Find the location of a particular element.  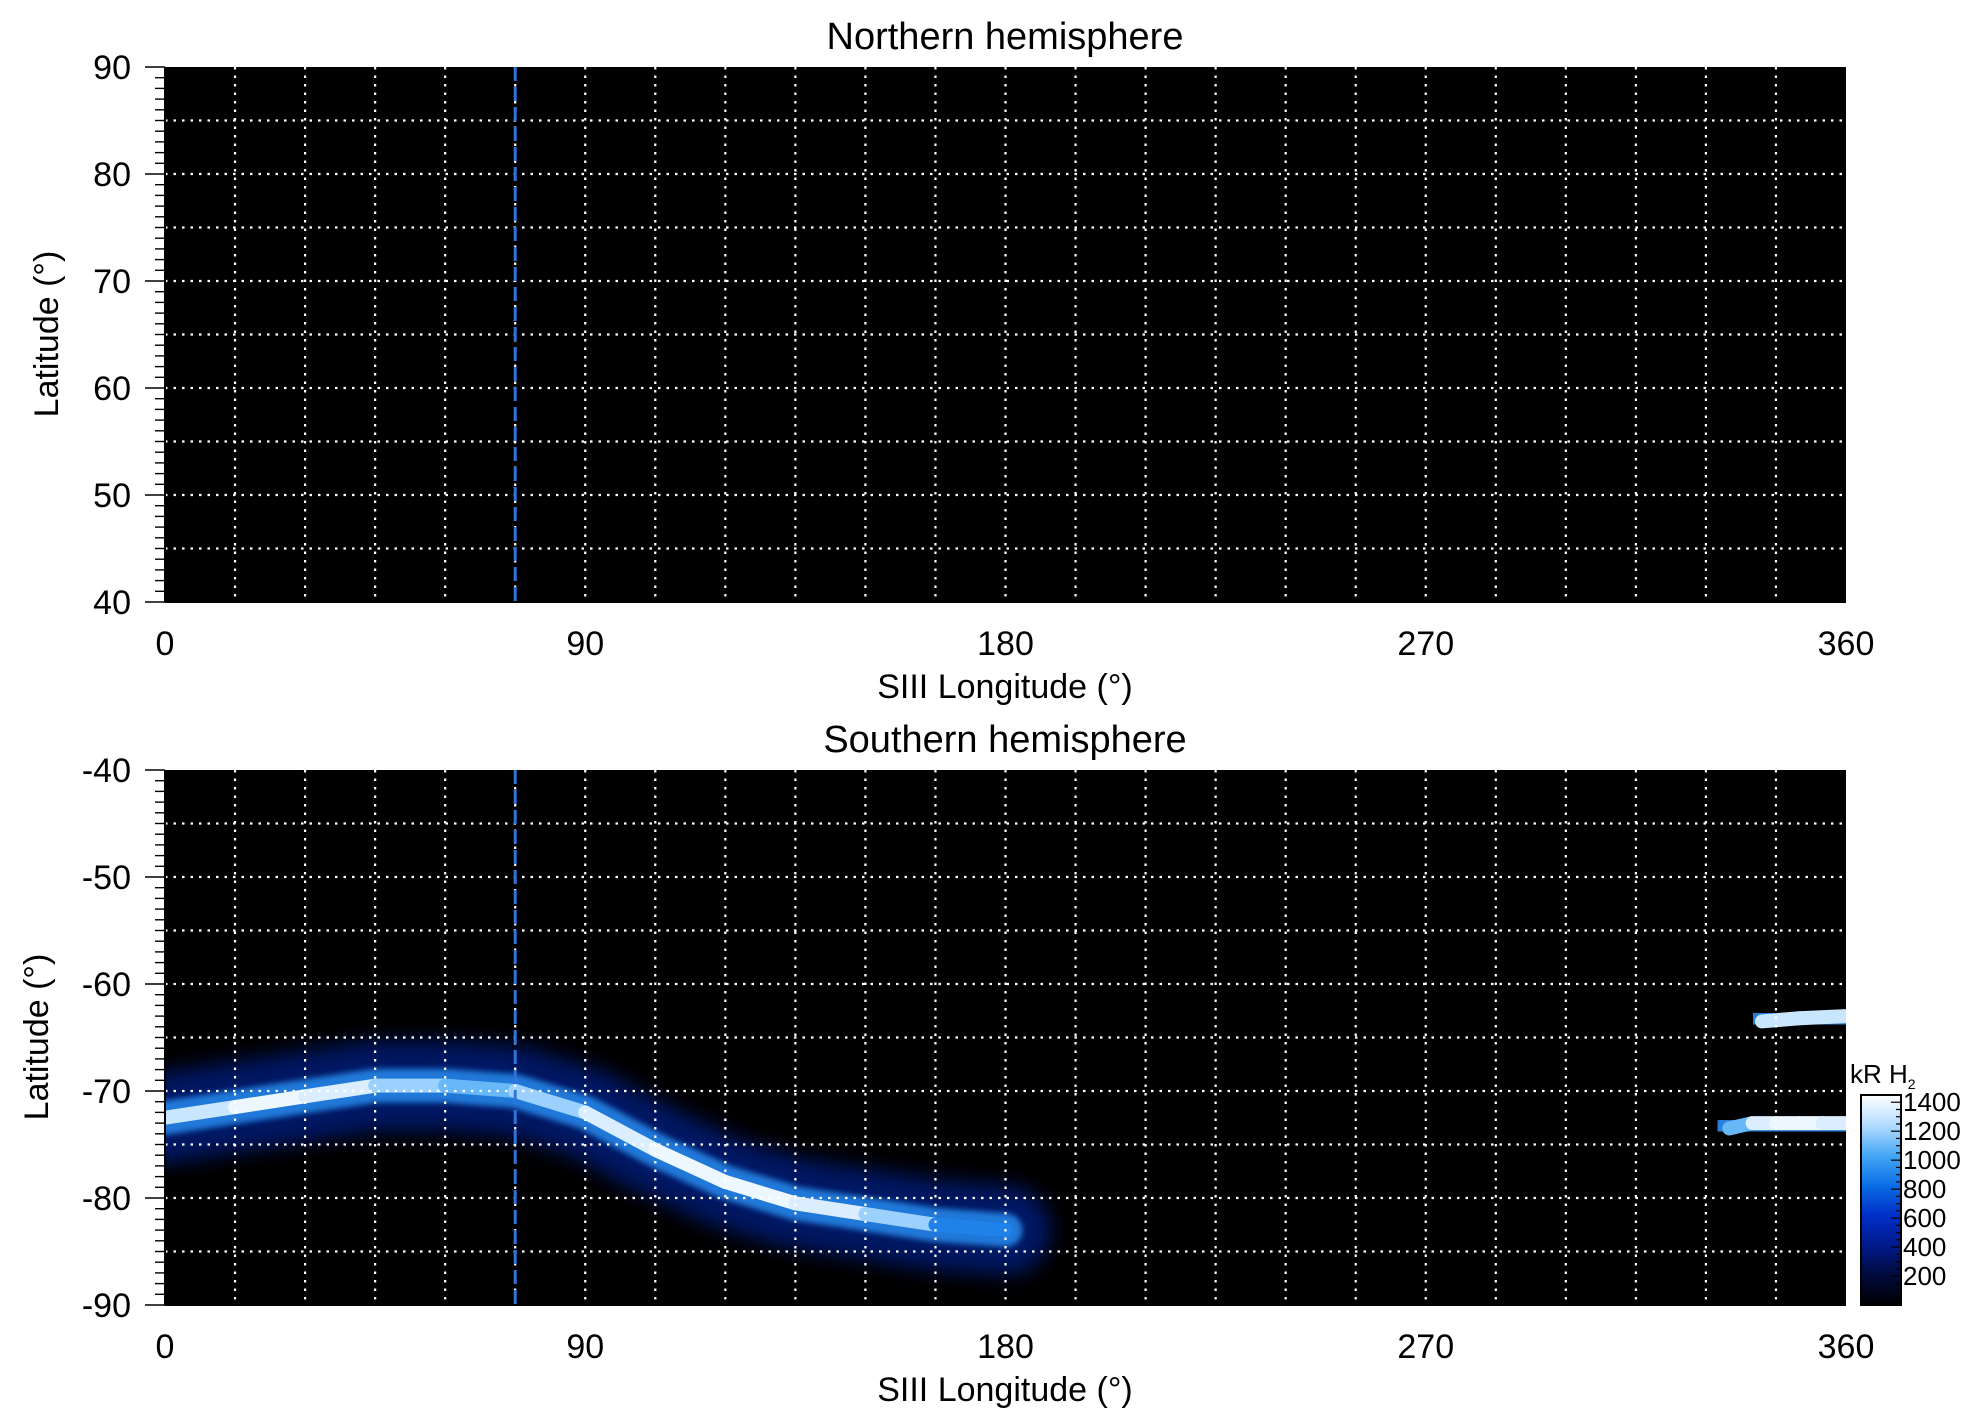

colorbar-tick-label: 1200 is located at coordinates (1932, 1131).